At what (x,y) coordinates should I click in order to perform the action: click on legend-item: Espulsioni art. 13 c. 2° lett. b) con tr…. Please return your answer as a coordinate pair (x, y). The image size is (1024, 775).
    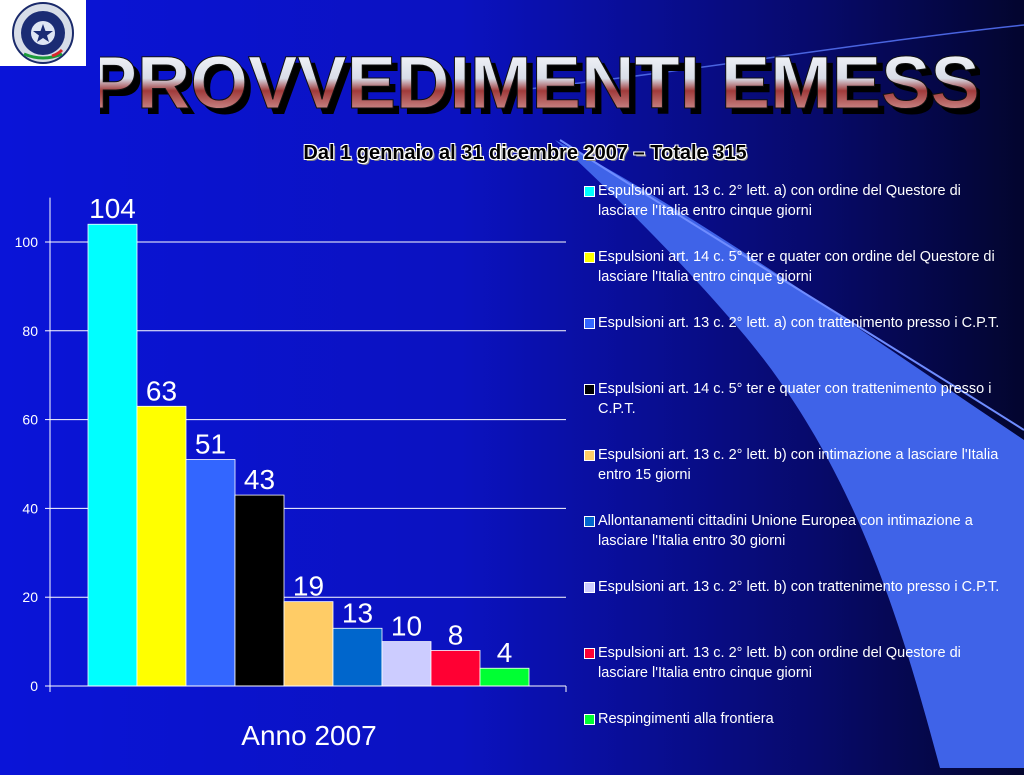
    Looking at the image, I should click on (794, 610).